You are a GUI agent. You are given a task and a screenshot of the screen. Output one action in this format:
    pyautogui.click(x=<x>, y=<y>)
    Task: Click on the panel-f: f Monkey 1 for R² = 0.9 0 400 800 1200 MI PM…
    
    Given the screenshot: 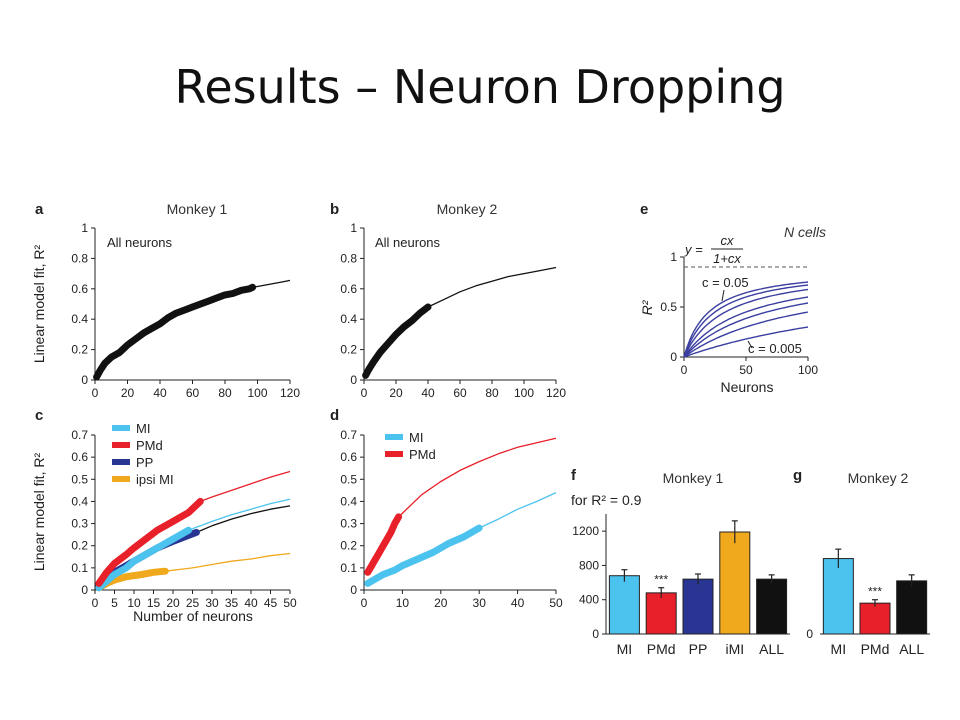 What is the action you would take?
    pyautogui.click(x=680, y=562)
    